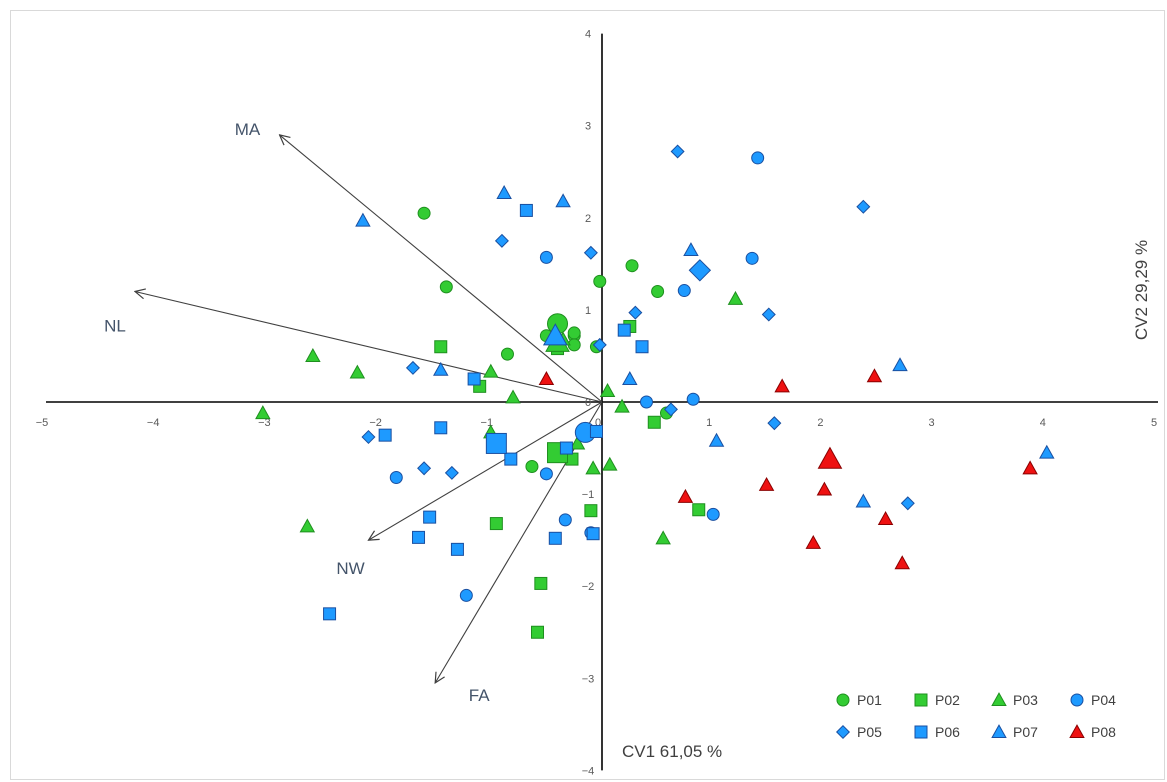 This screenshot has height=782, width=1167. I want to click on legend-marker-p01, so click(843, 700).